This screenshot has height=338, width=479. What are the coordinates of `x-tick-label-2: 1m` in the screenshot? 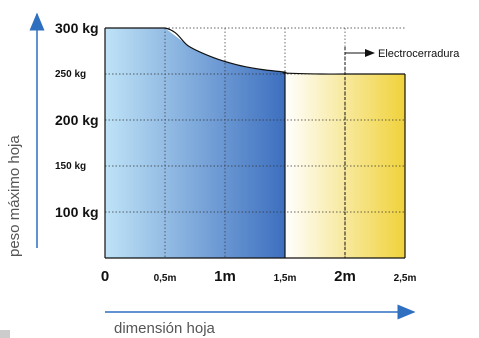 It's located at (225, 276).